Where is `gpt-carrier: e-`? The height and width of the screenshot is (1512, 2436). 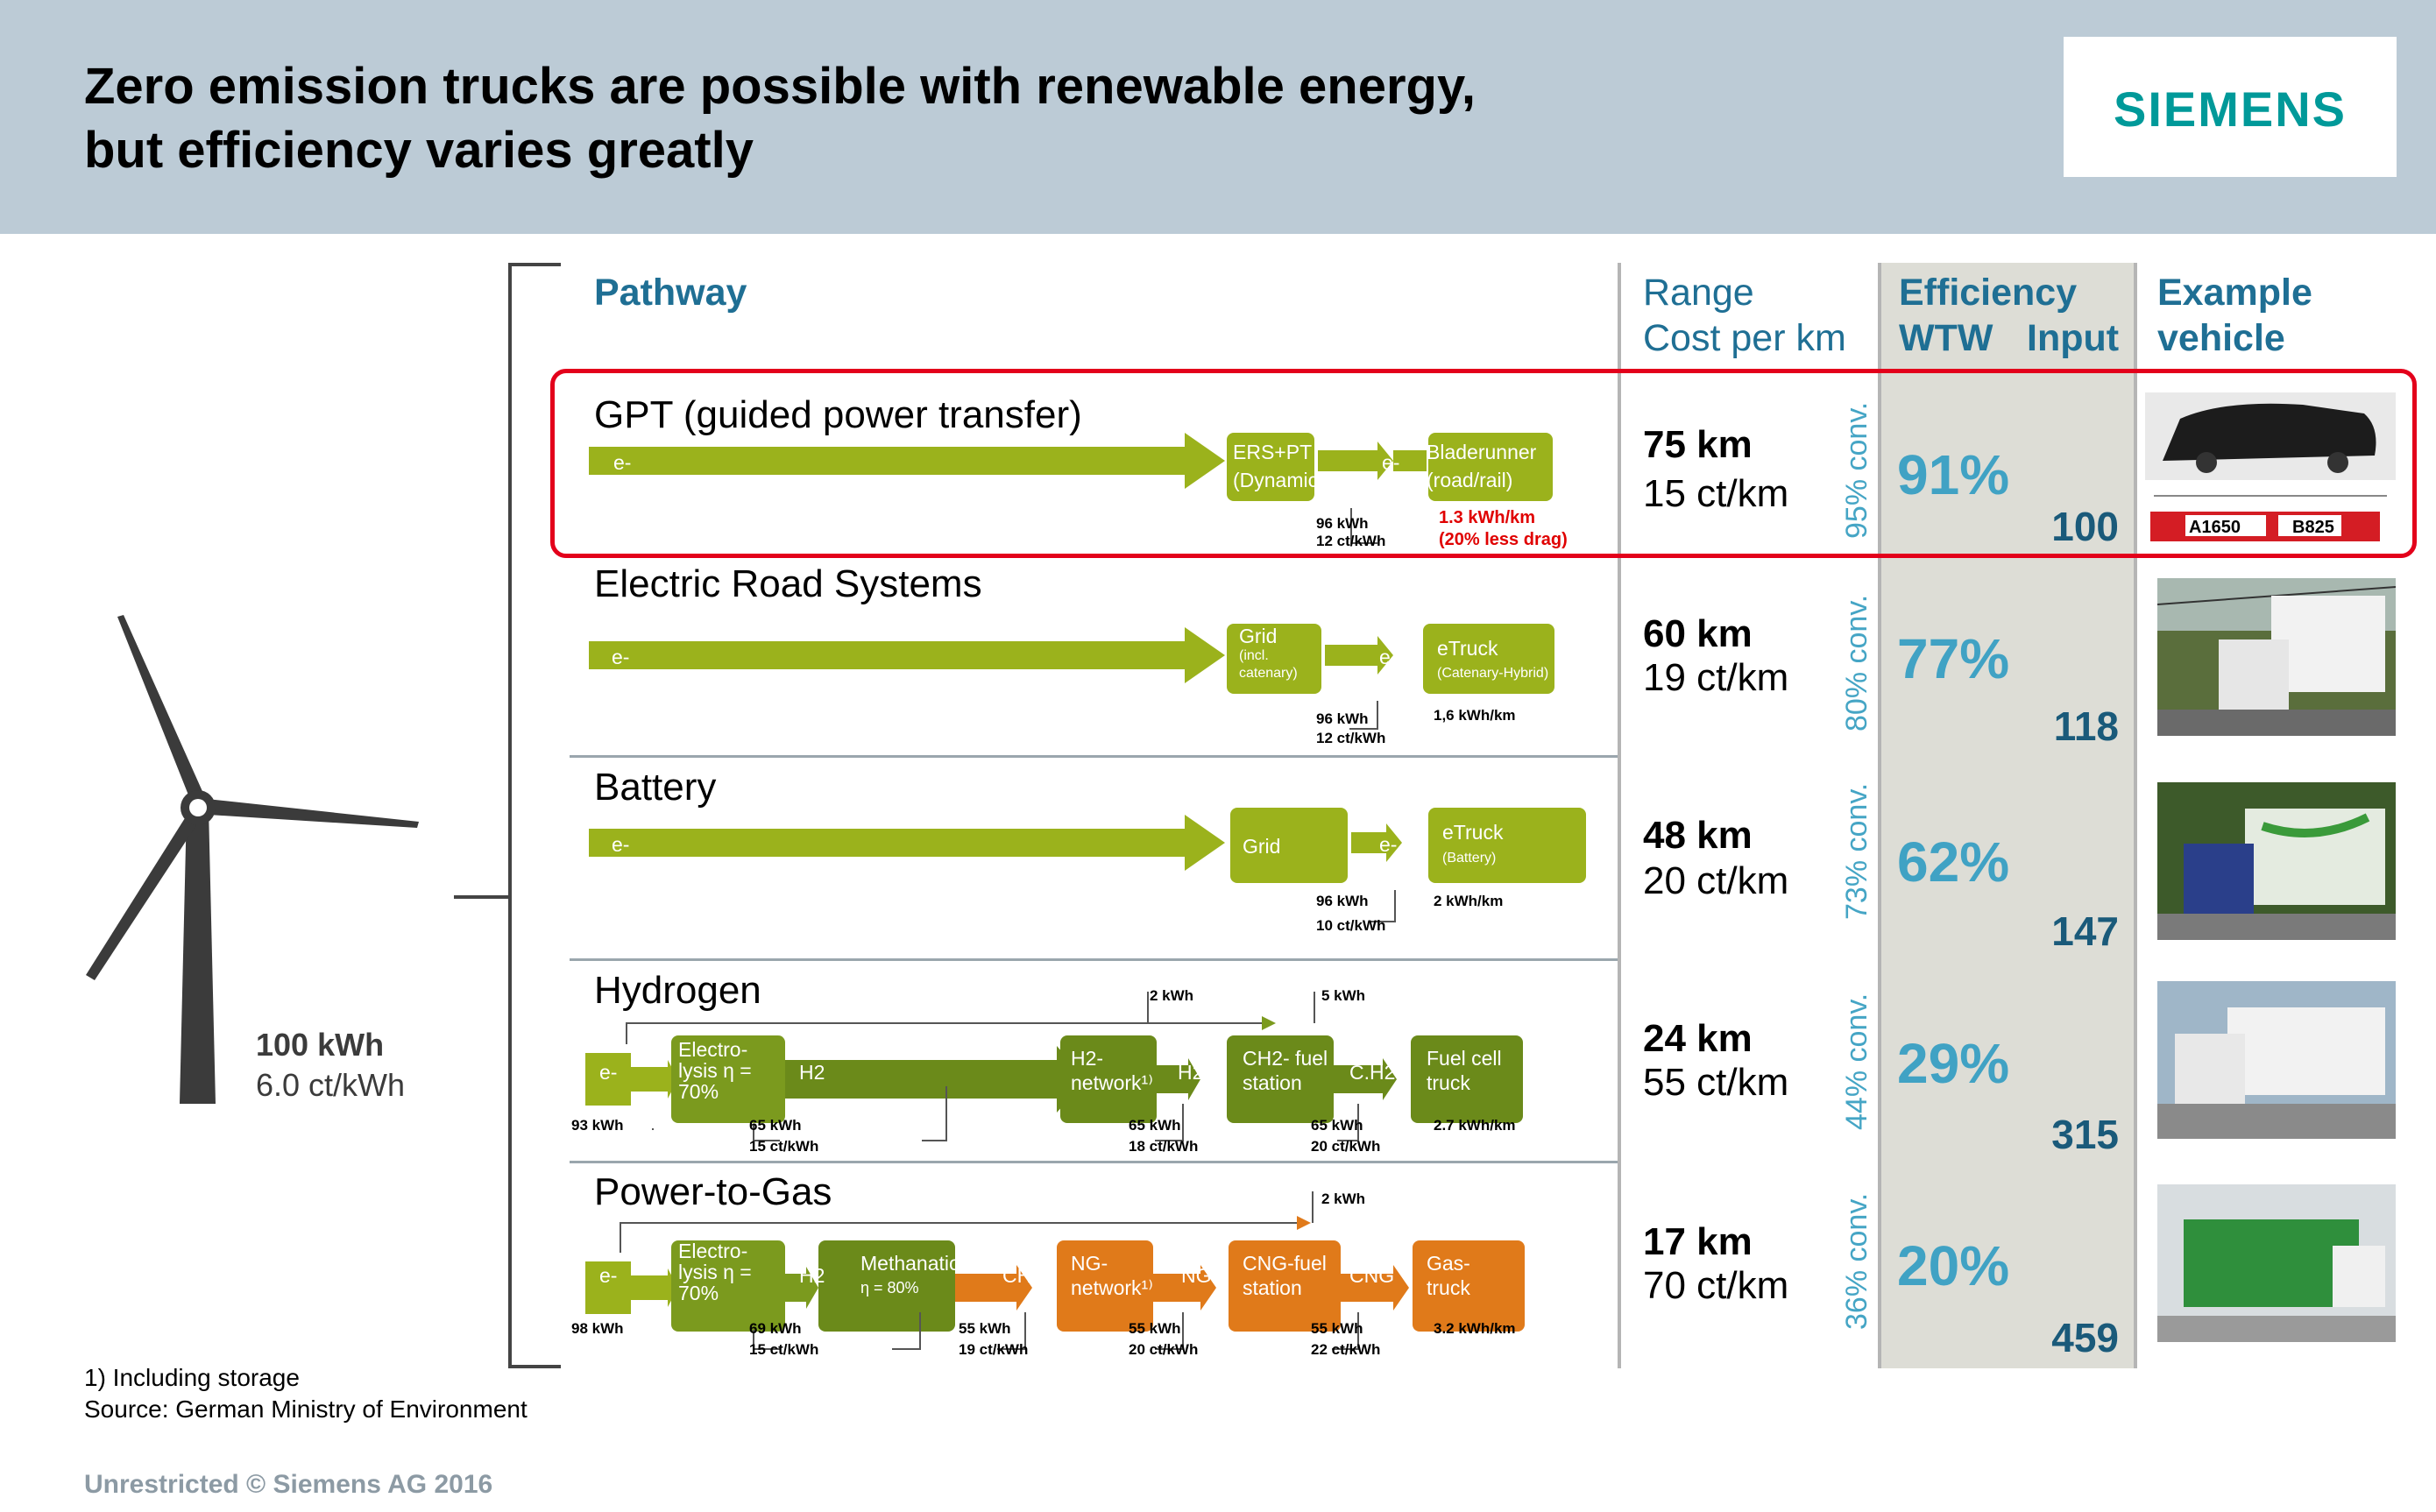 gpt-carrier: e- is located at coordinates (622, 462).